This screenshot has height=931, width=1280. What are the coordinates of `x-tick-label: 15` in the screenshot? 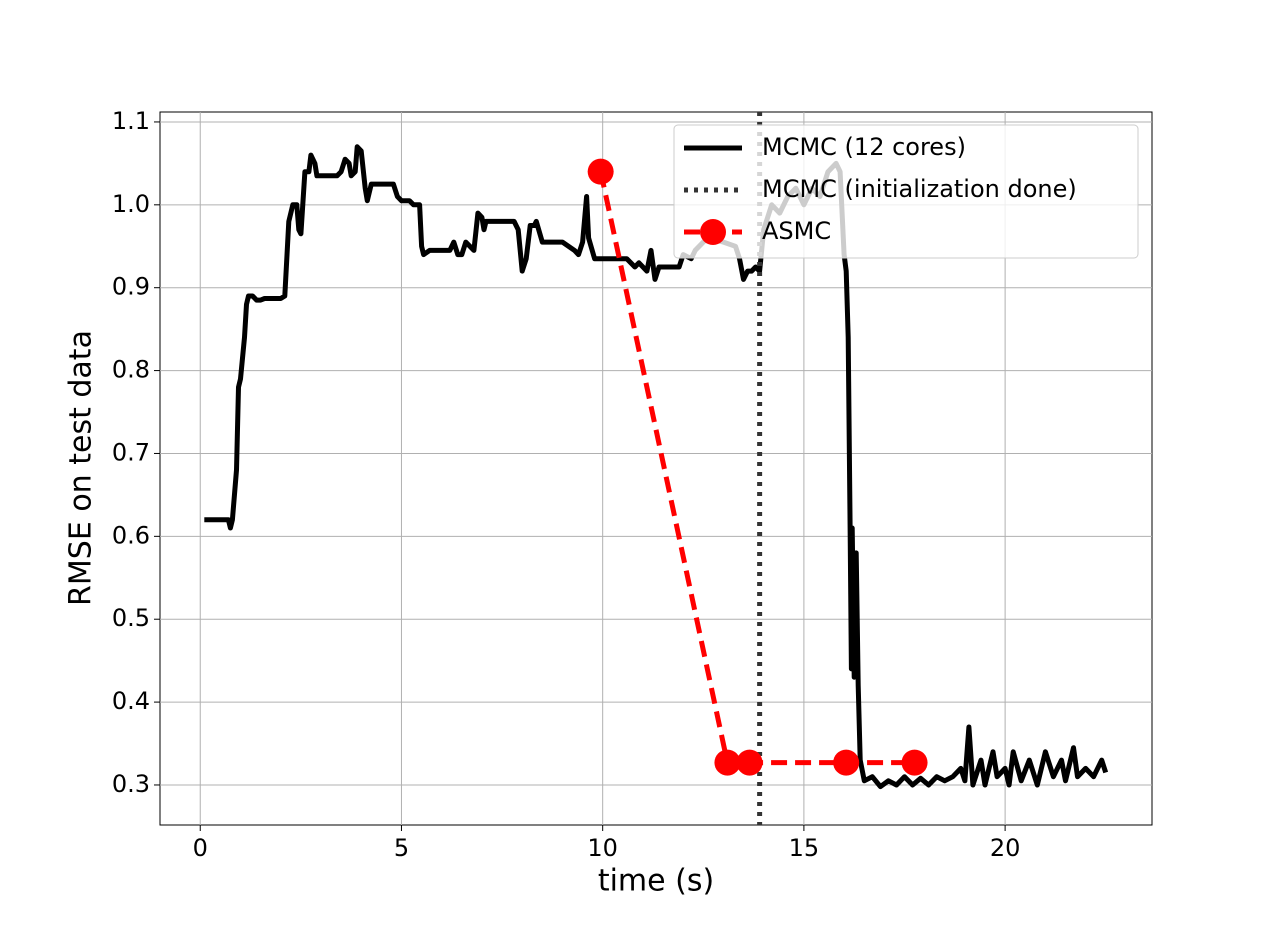 It's located at (804, 848).